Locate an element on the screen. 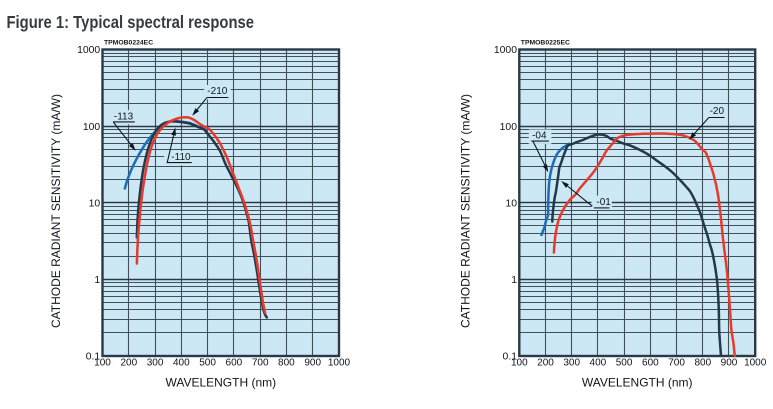  svg-text: TPMOB0224EC is located at coordinates (128, 43).